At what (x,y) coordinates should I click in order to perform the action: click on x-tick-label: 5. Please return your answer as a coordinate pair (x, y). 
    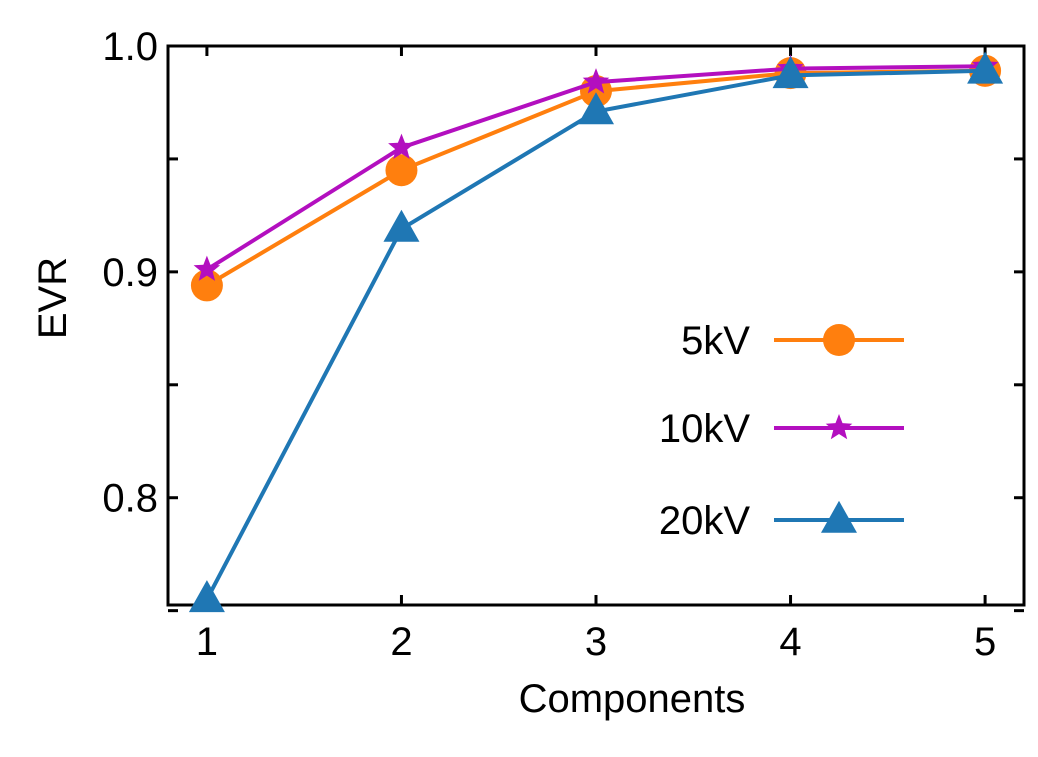
    Looking at the image, I should click on (985, 642).